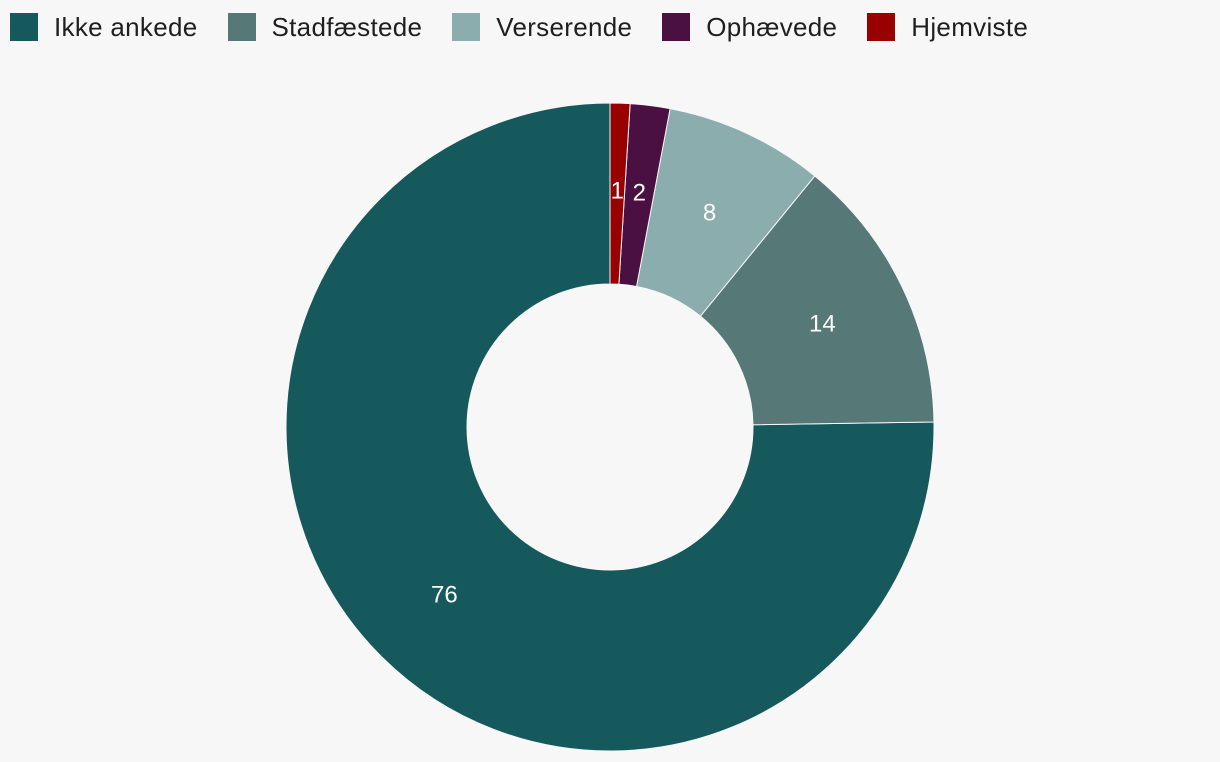  Describe the element at coordinates (126, 26) in the screenshot. I see `legend-label: Ikke ankede` at that location.